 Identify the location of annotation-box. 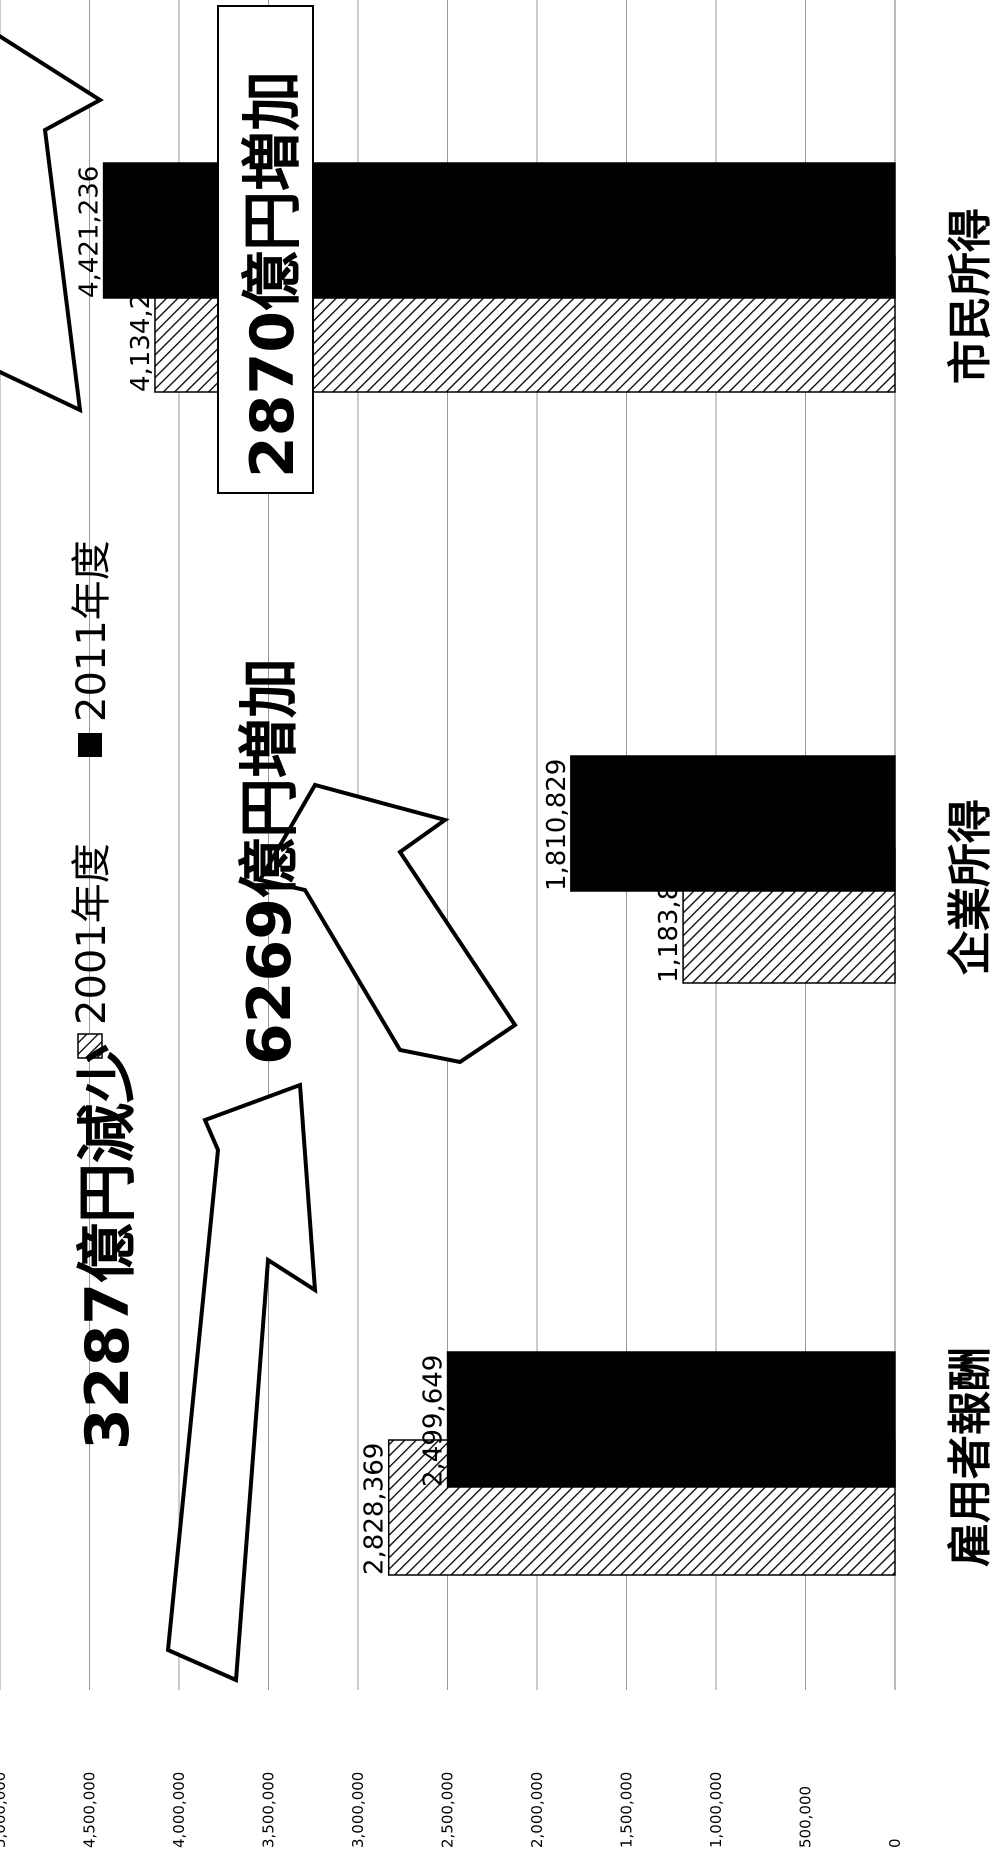
(265, 249).